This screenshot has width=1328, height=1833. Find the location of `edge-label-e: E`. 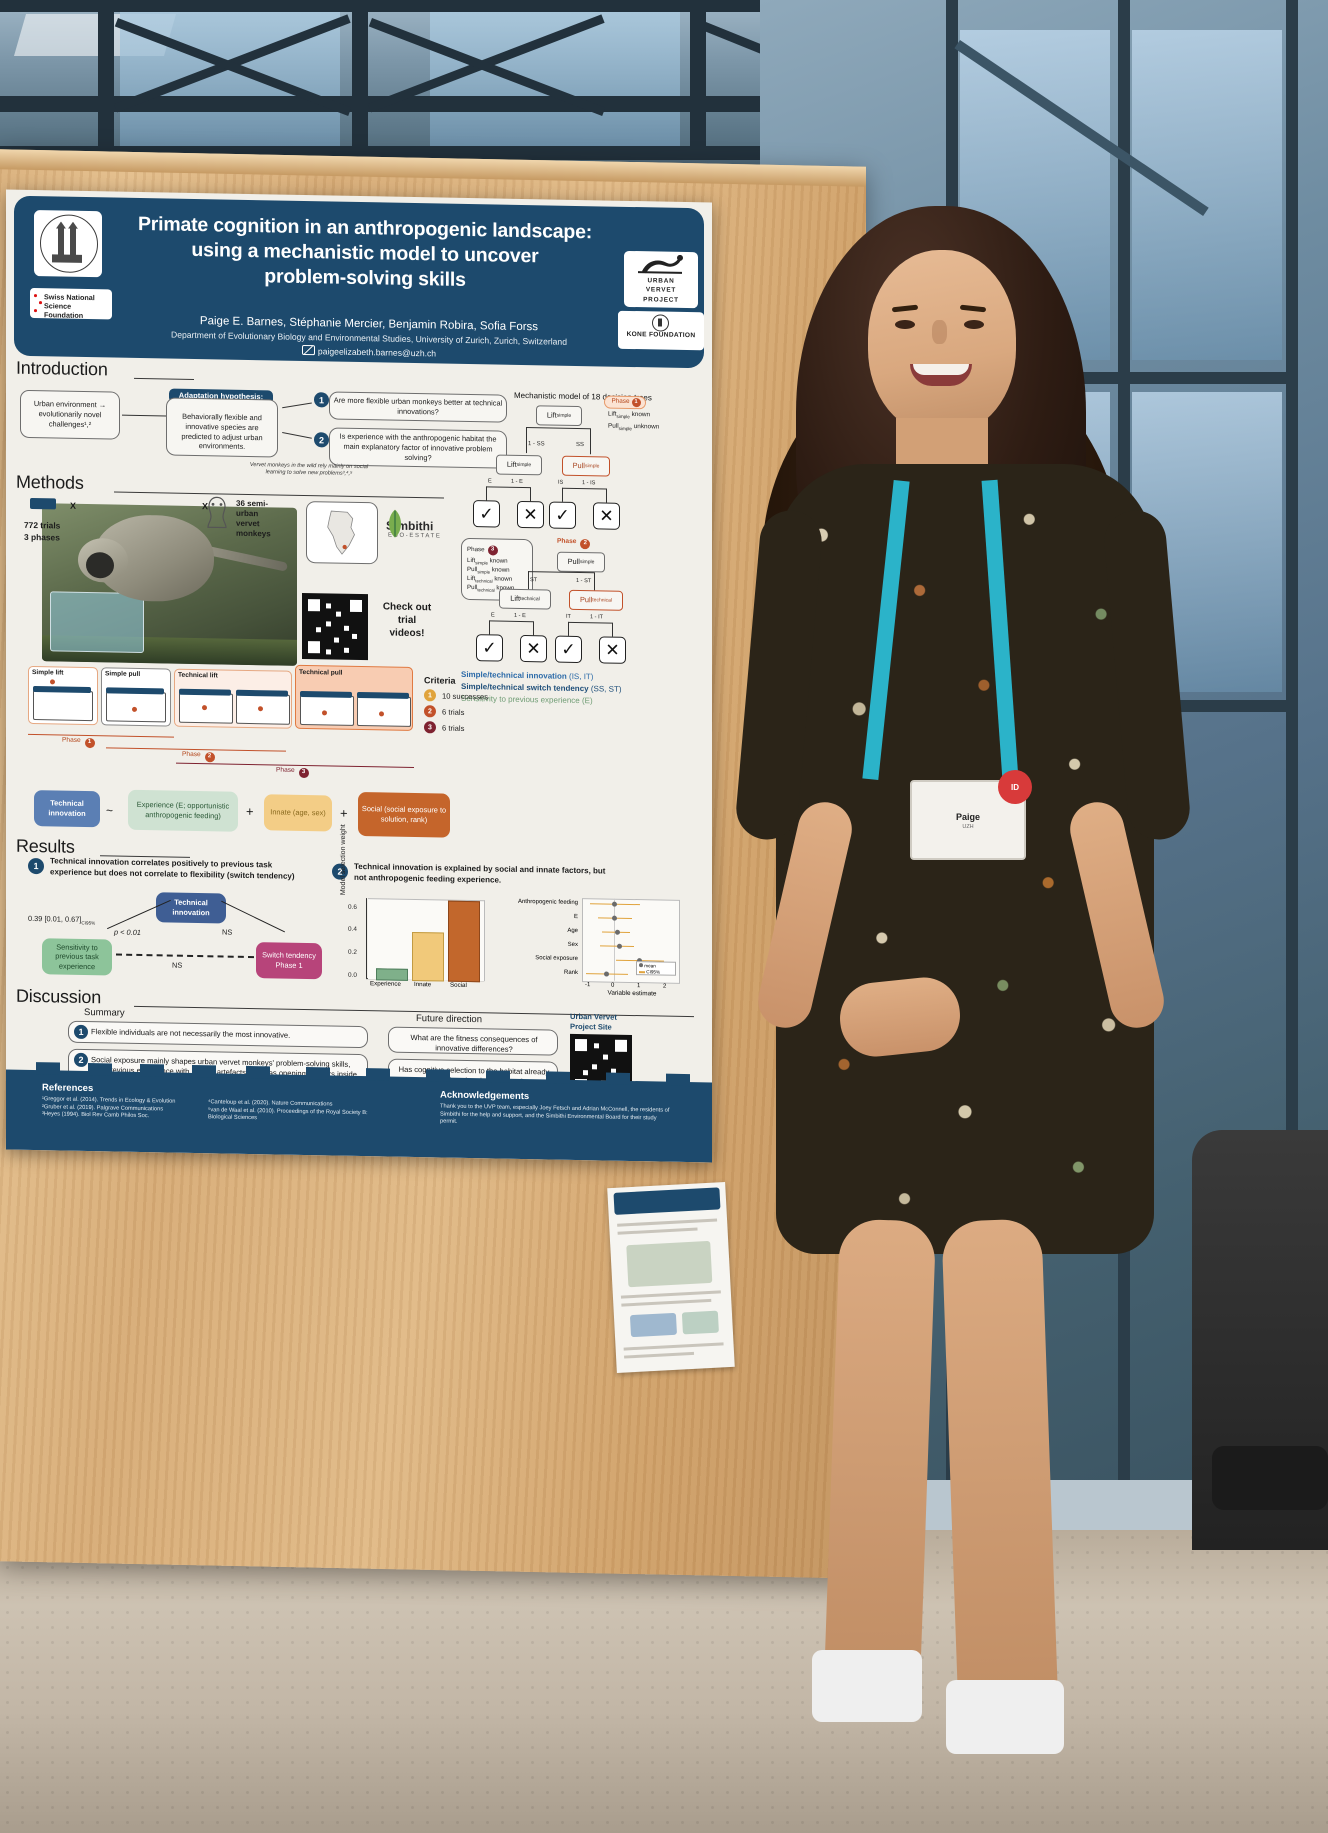

edge-label-e: E is located at coordinates (490, 481).